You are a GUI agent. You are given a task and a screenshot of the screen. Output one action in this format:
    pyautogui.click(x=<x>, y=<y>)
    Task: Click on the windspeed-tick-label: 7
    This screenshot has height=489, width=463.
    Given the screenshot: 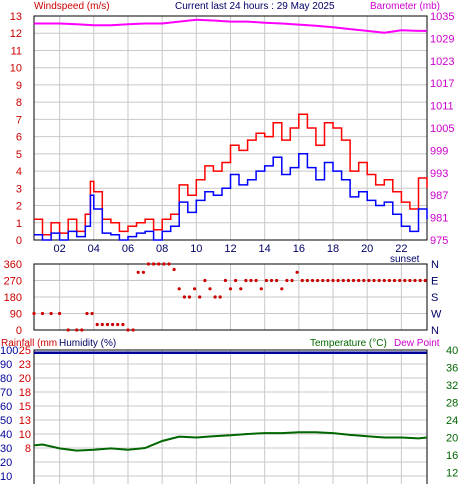 What is the action you would take?
    pyautogui.click(x=19, y=120)
    